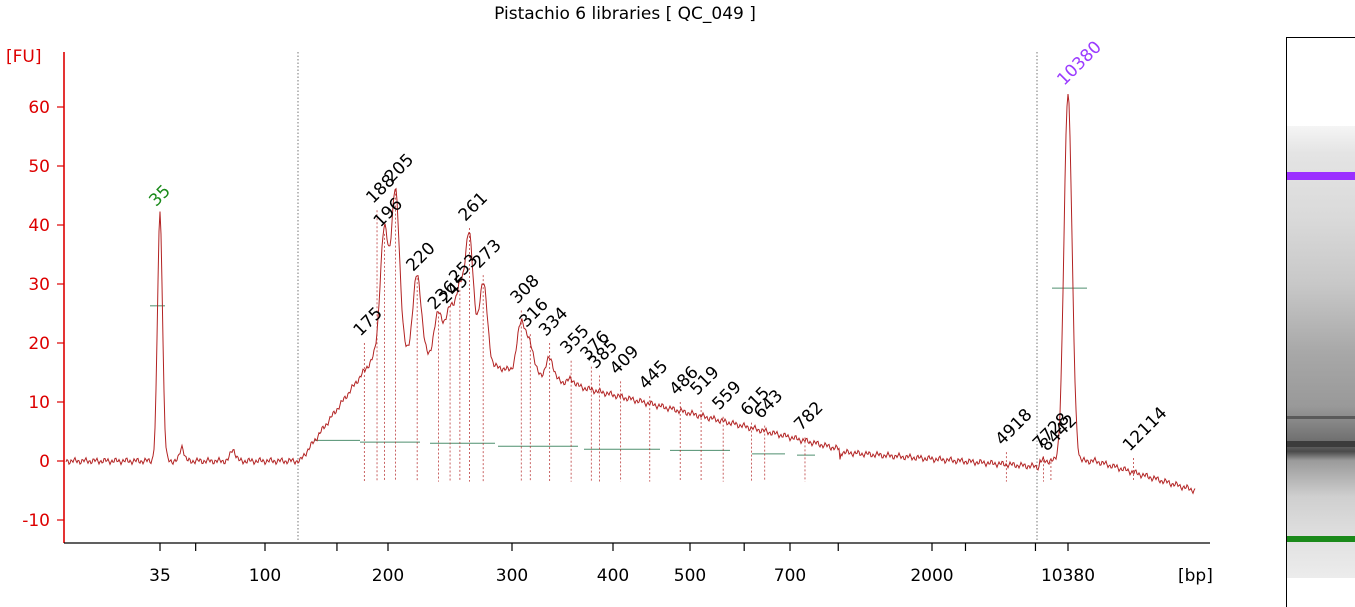  What do you see at coordinates (159, 195) in the screenshot?
I see `peak-label: 35` at bounding box center [159, 195].